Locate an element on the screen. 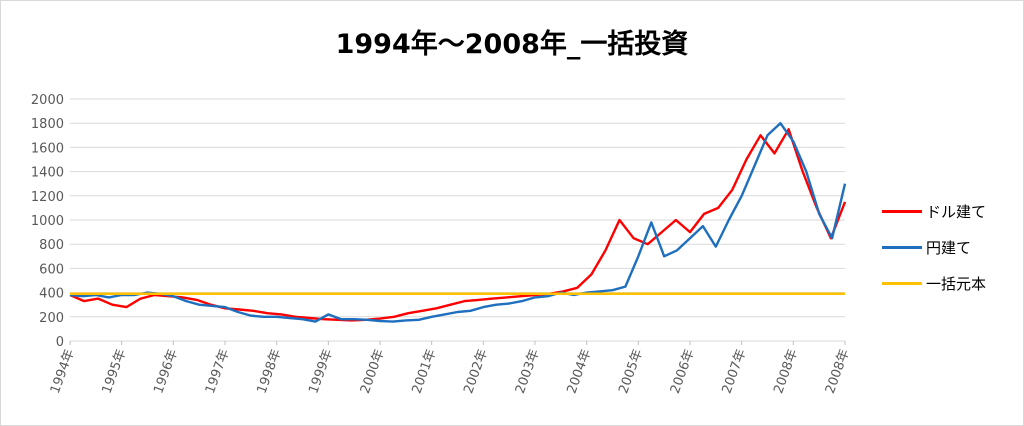 This screenshot has width=1024, height=426. legend-label-principal: 一括元本 is located at coordinates (956, 283).